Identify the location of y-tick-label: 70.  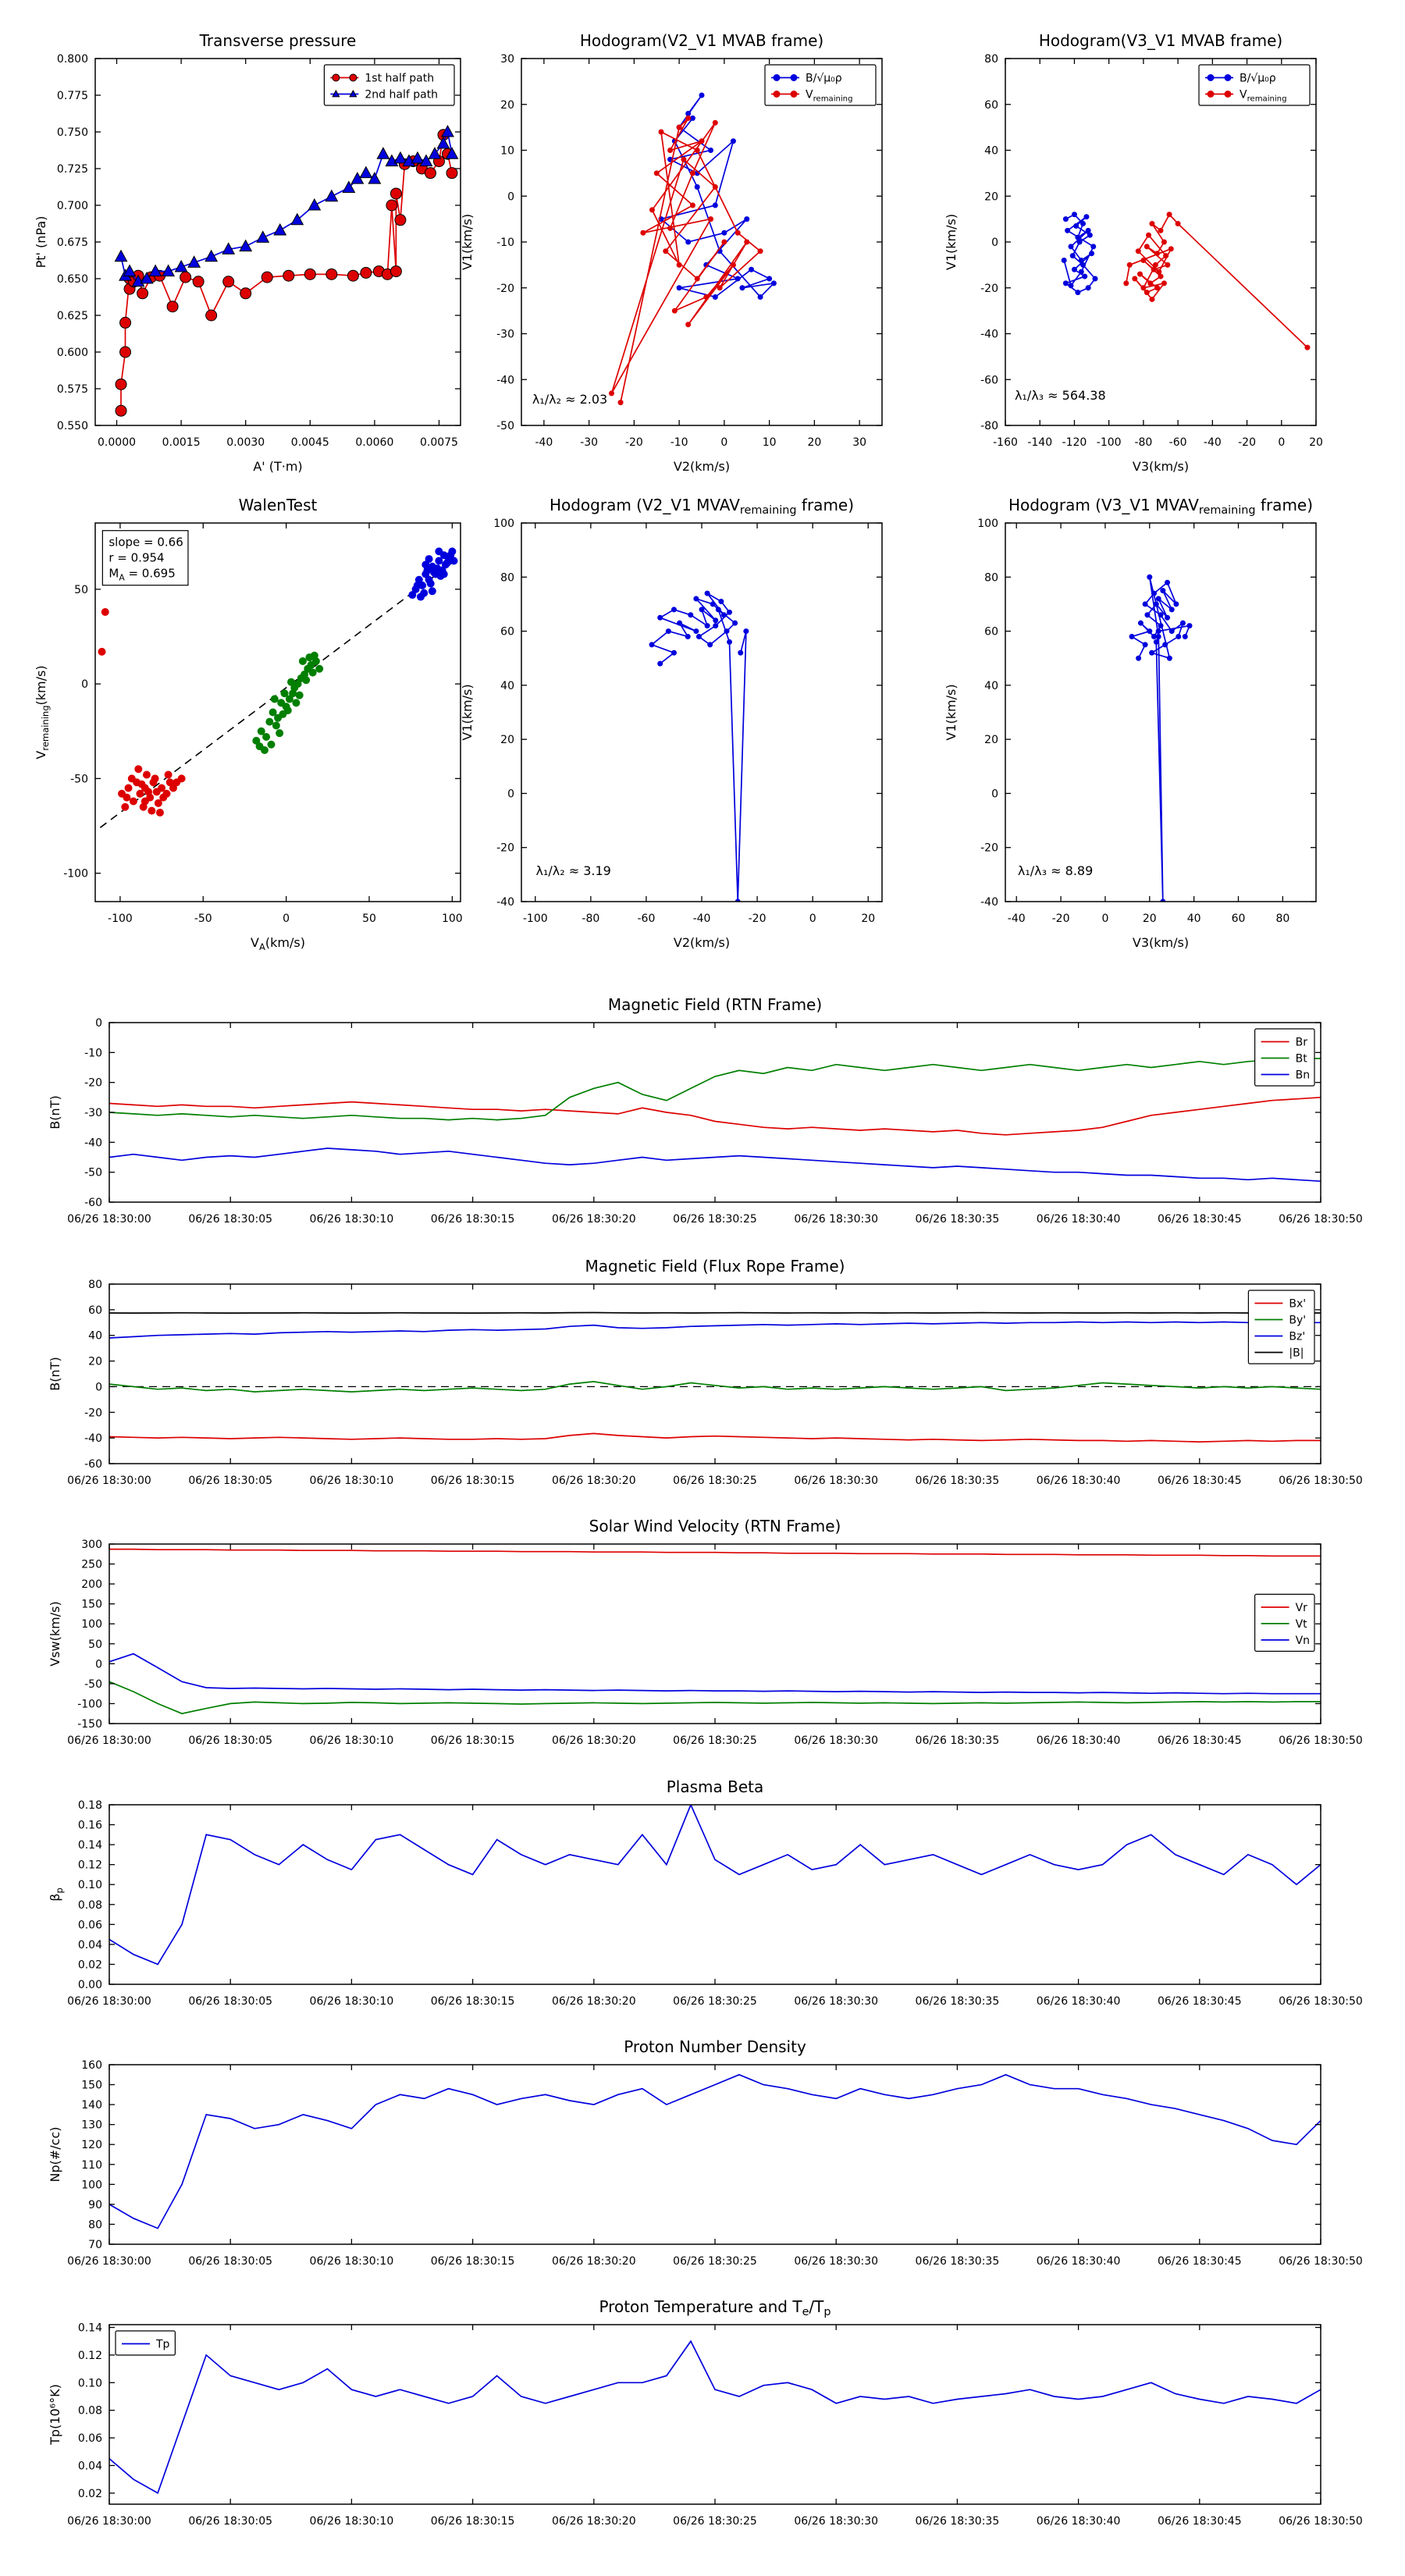
(95, 2245).